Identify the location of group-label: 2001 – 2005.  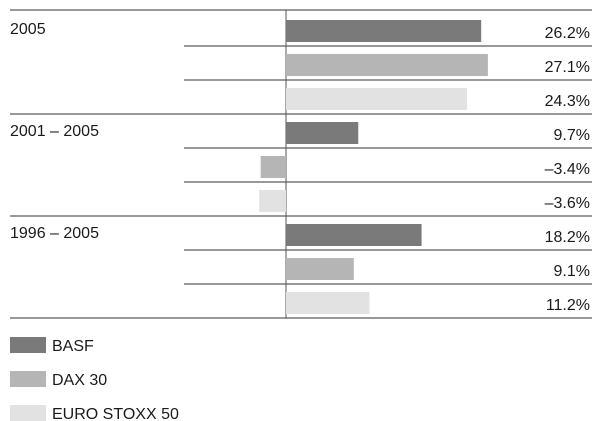
(54, 131).